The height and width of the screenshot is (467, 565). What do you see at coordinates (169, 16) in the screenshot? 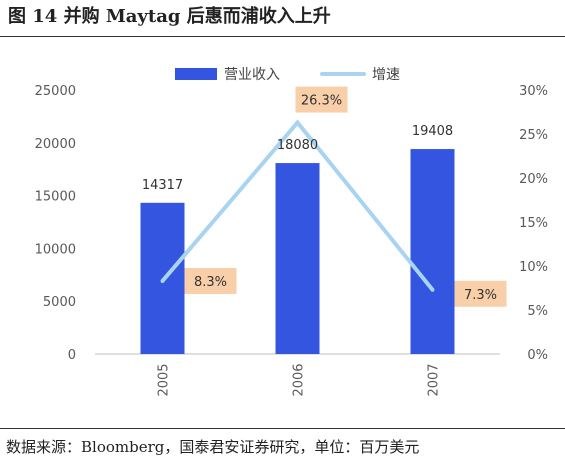
I see `figure-title: 图 14 并购 Maytag 后惠而浦收入上升` at bounding box center [169, 16].